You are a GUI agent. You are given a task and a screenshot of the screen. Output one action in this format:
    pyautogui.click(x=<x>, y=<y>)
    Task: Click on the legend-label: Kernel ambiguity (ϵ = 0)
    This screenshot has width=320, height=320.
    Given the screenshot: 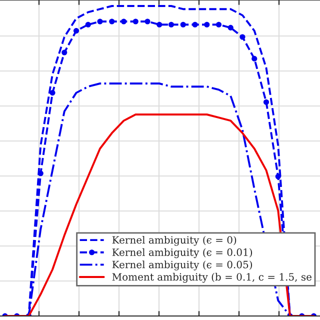 What is the action you would take?
    pyautogui.click(x=174, y=241)
    